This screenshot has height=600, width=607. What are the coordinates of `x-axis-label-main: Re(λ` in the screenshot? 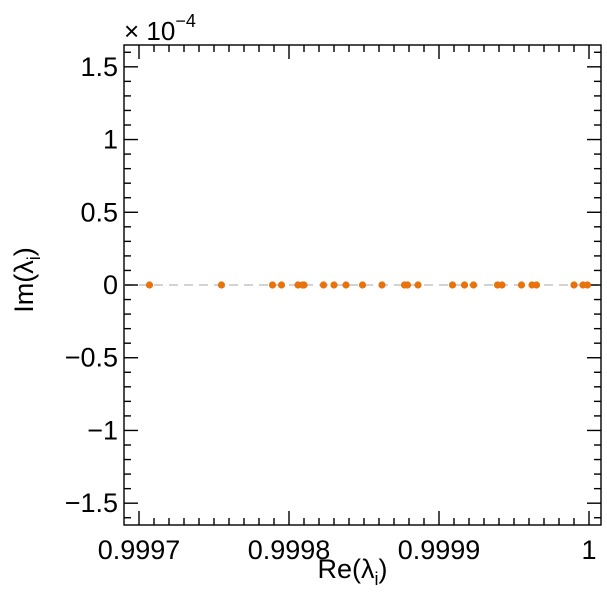 It's located at (346, 569).